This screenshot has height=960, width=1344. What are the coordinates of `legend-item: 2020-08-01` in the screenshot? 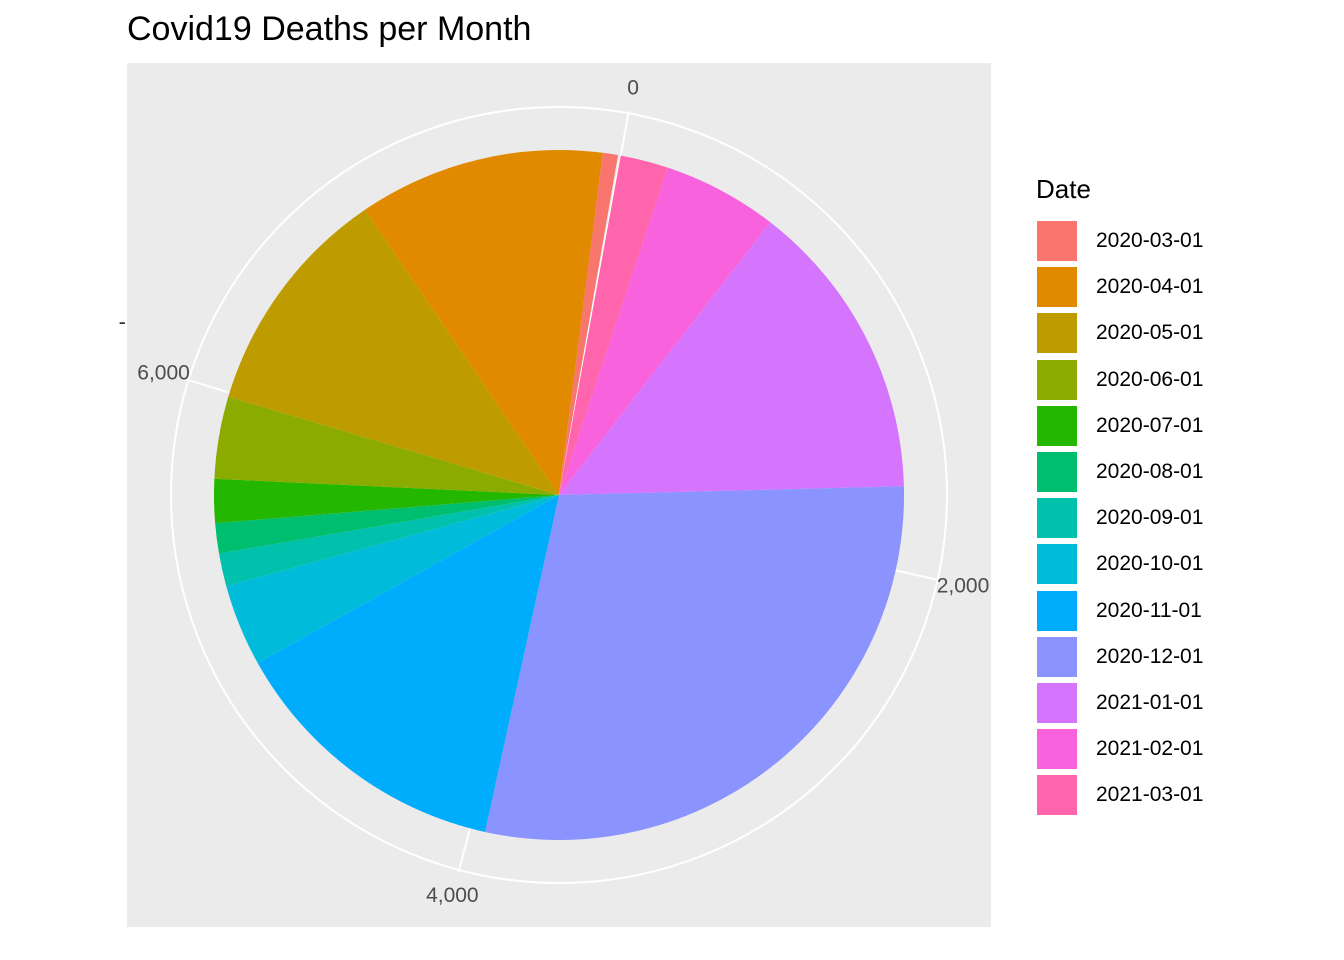 It's located at (1119, 472).